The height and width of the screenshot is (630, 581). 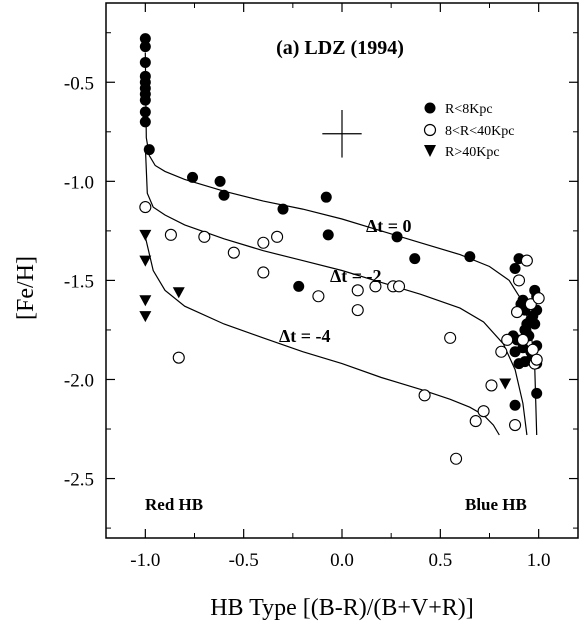 I want to click on delta-t-minus-2-label: Δt = -2, so click(x=356, y=276).